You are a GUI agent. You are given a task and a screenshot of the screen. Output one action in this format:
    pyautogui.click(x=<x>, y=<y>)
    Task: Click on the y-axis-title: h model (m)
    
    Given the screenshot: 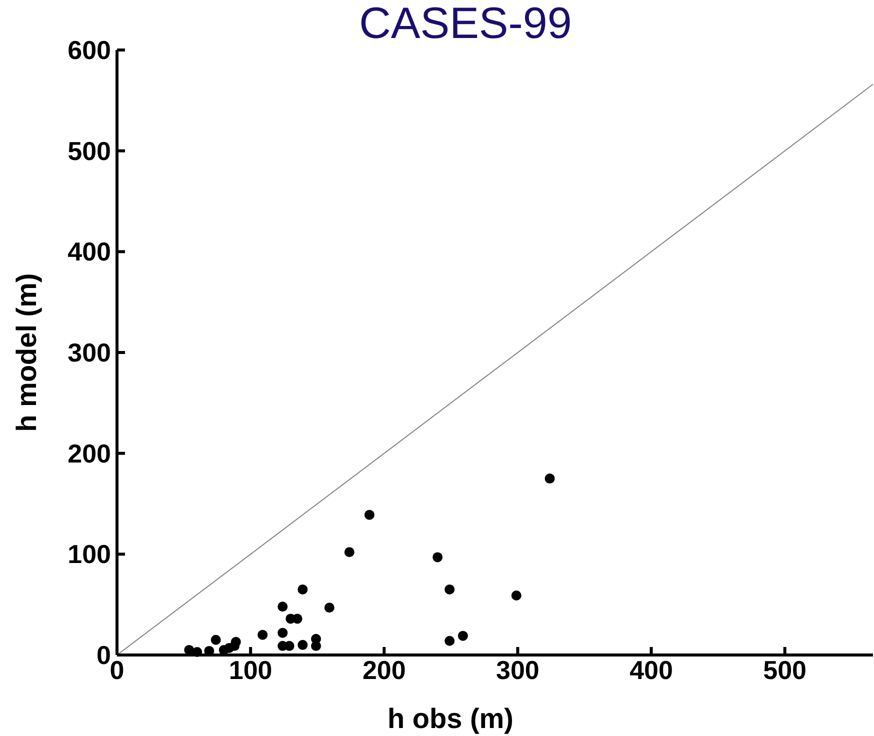 What is the action you would take?
    pyautogui.click(x=26, y=352)
    